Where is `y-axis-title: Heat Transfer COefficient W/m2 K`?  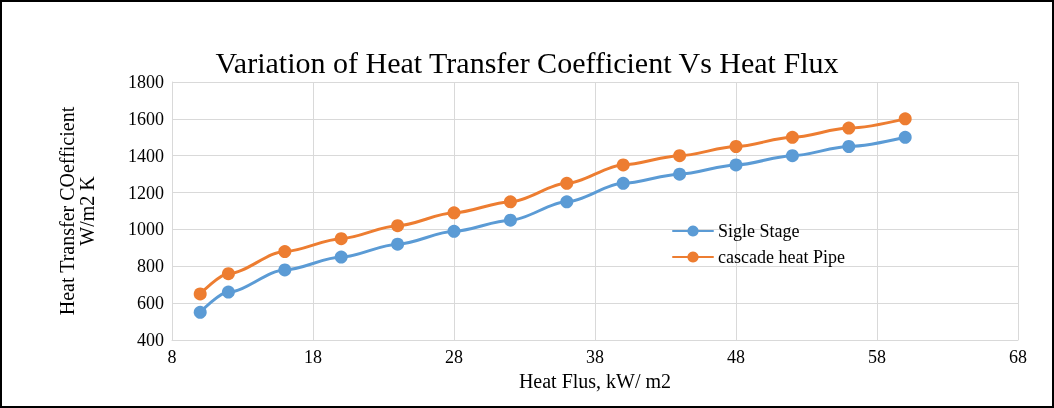
y-axis-title: Heat Transfer COefficient W/m2 K is located at coordinates (77, 211).